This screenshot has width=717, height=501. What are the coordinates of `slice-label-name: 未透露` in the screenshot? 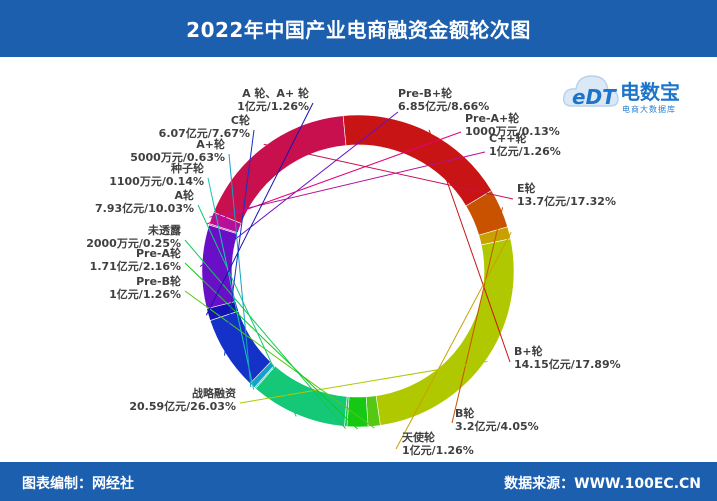 It's located at (164, 230).